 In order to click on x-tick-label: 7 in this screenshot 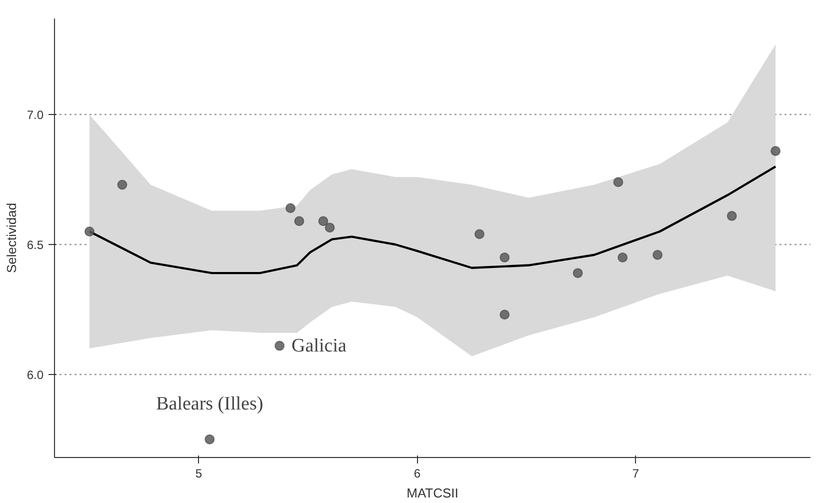, I will do `click(636, 473)`.